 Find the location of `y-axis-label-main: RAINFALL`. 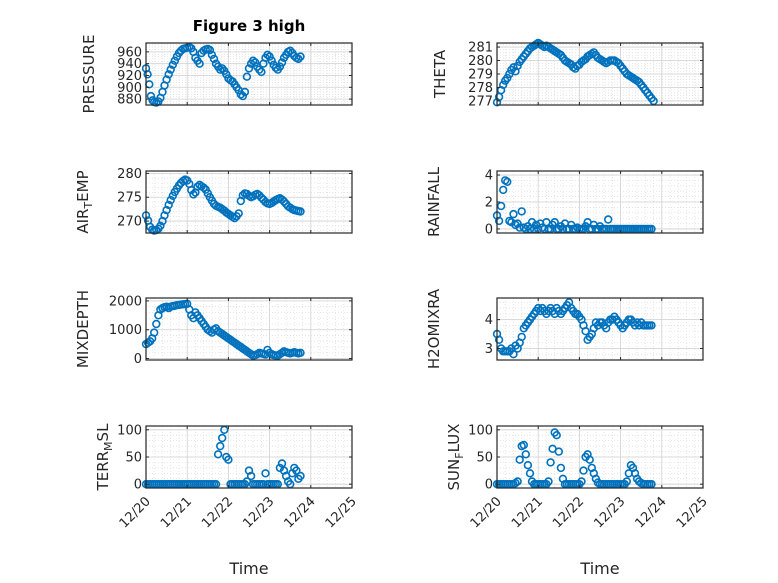

y-axis-label-main: RAINFALL is located at coordinates (434, 201).